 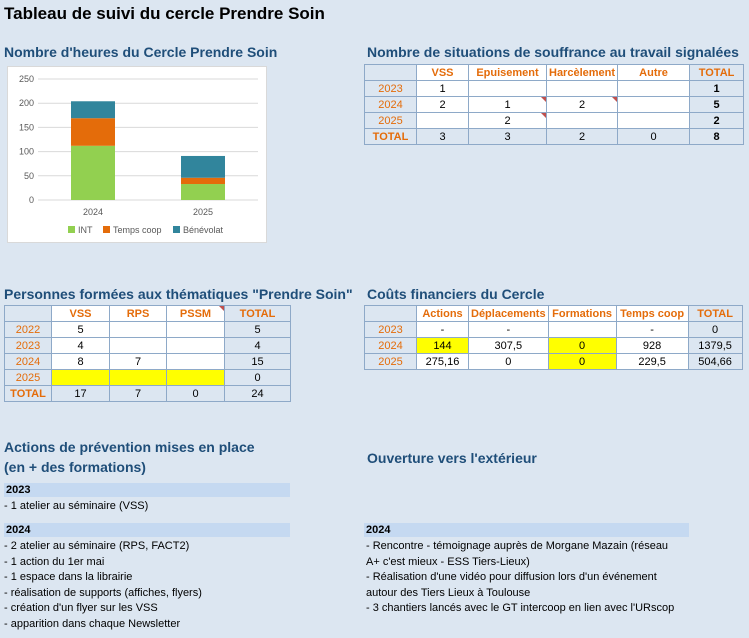 What do you see at coordinates (80, 329) in the screenshot?
I see `data-cell: 5` at bounding box center [80, 329].